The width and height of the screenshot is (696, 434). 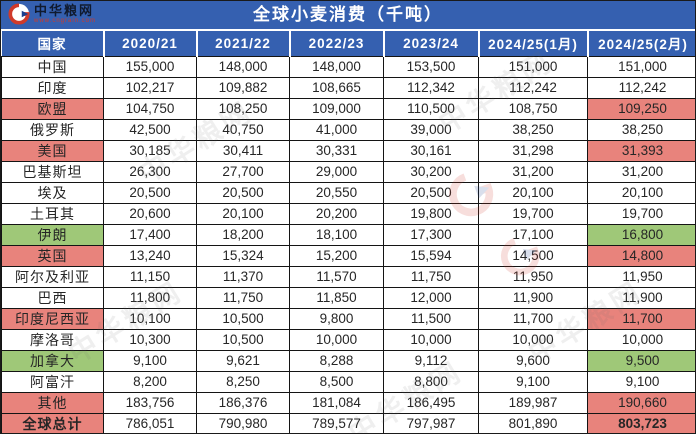 I want to click on value-cell: 803,723, so click(x=641, y=422).